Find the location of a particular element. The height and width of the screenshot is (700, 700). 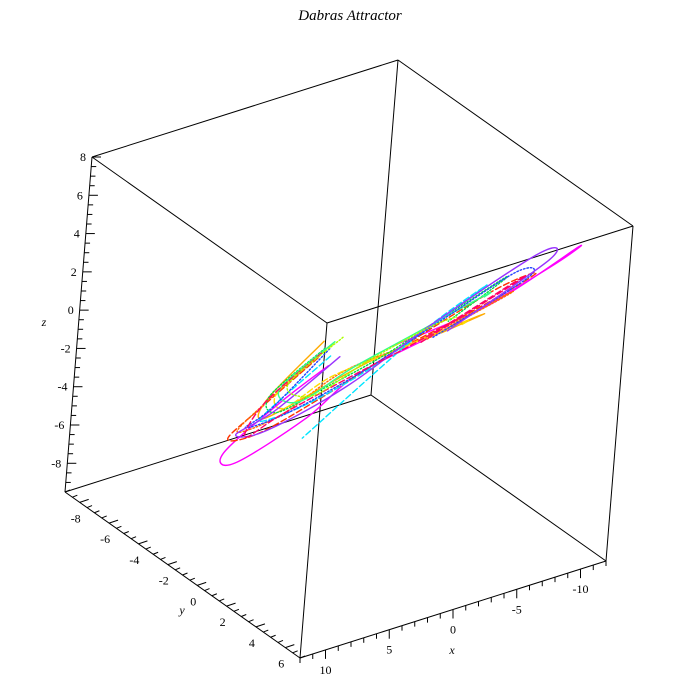

y-tick--2_5 is located at coordinates (163, 558).